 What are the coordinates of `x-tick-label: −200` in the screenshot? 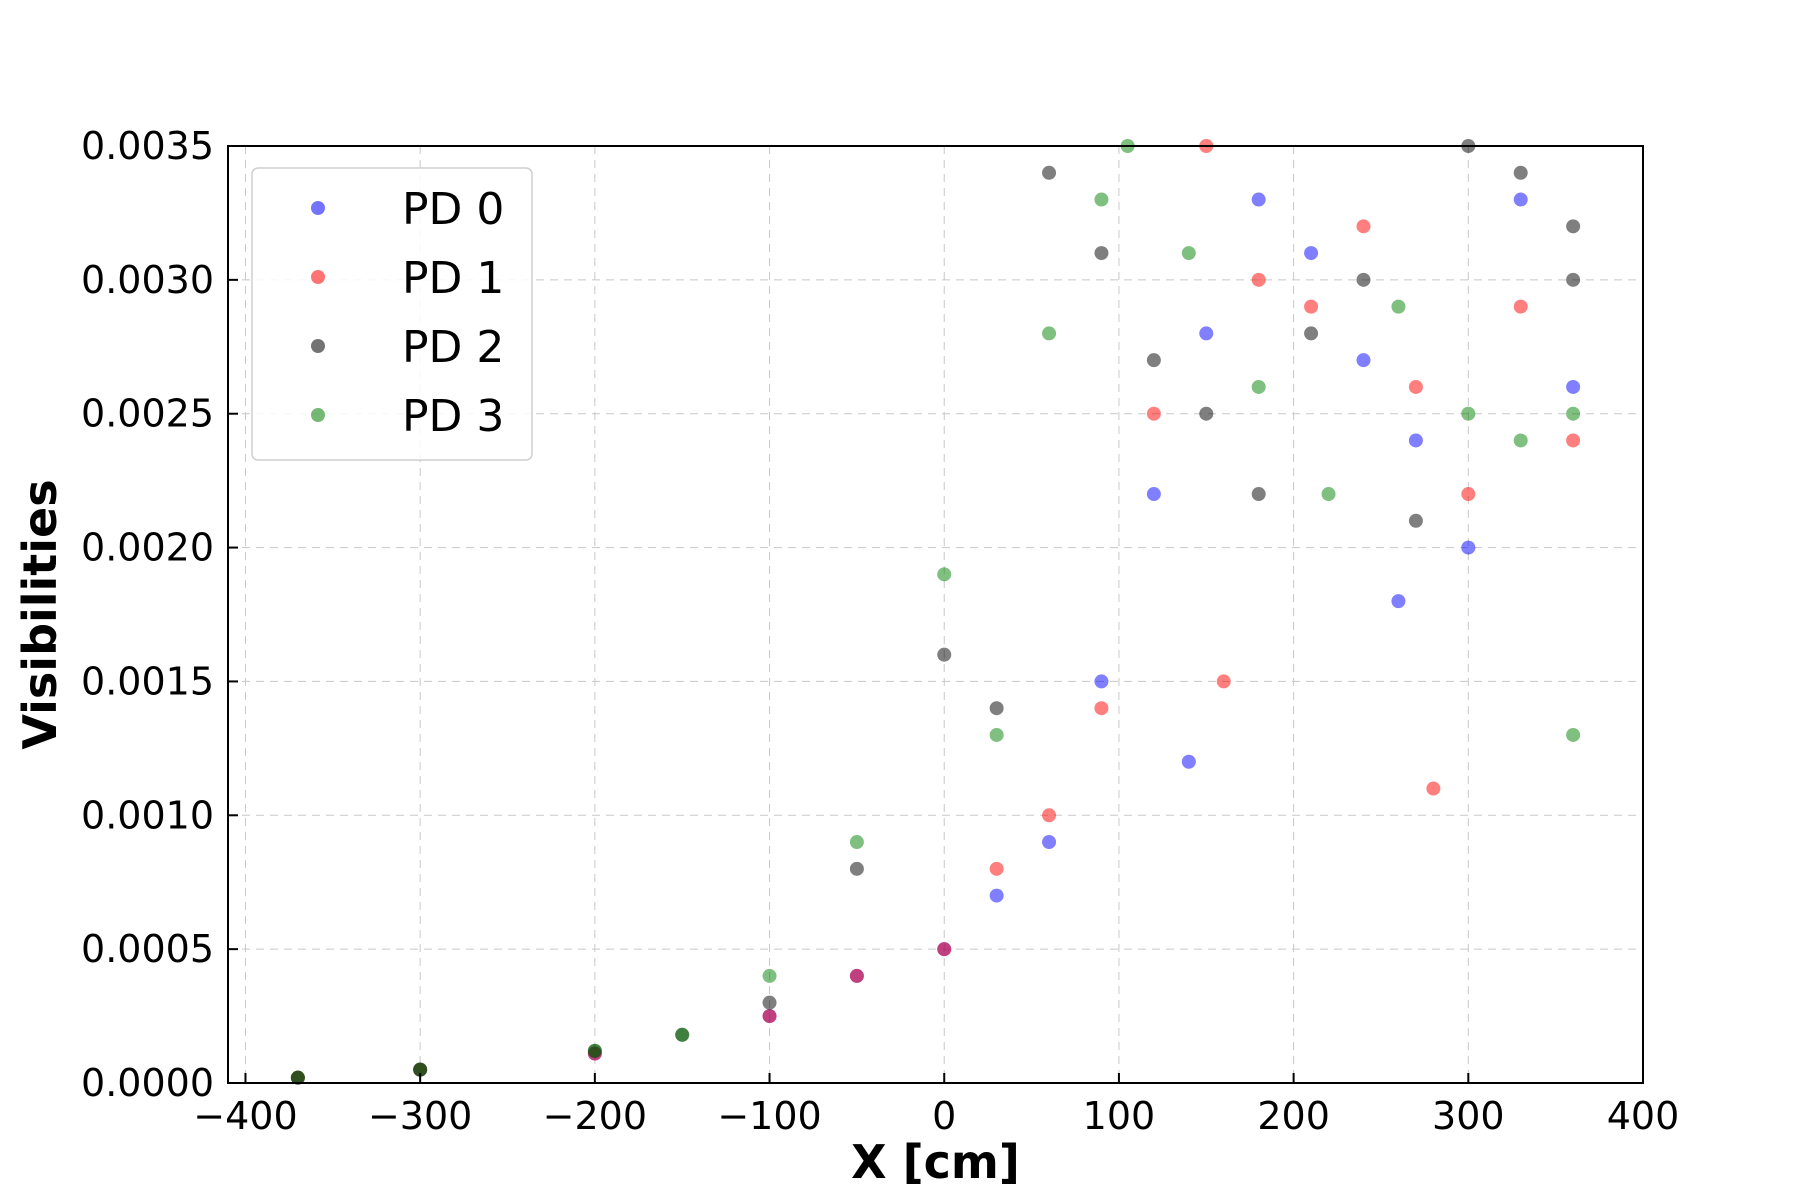 It's located at (595, 1116).